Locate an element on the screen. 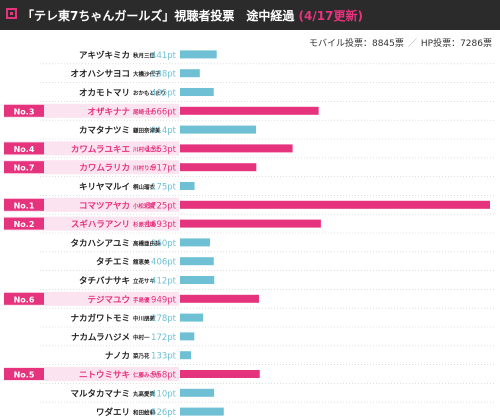  chart-header: 「テレ東7ちゃんガールズ」視聴者投票 途中経過 (4/17更新) is located at coordinates (250, 15).